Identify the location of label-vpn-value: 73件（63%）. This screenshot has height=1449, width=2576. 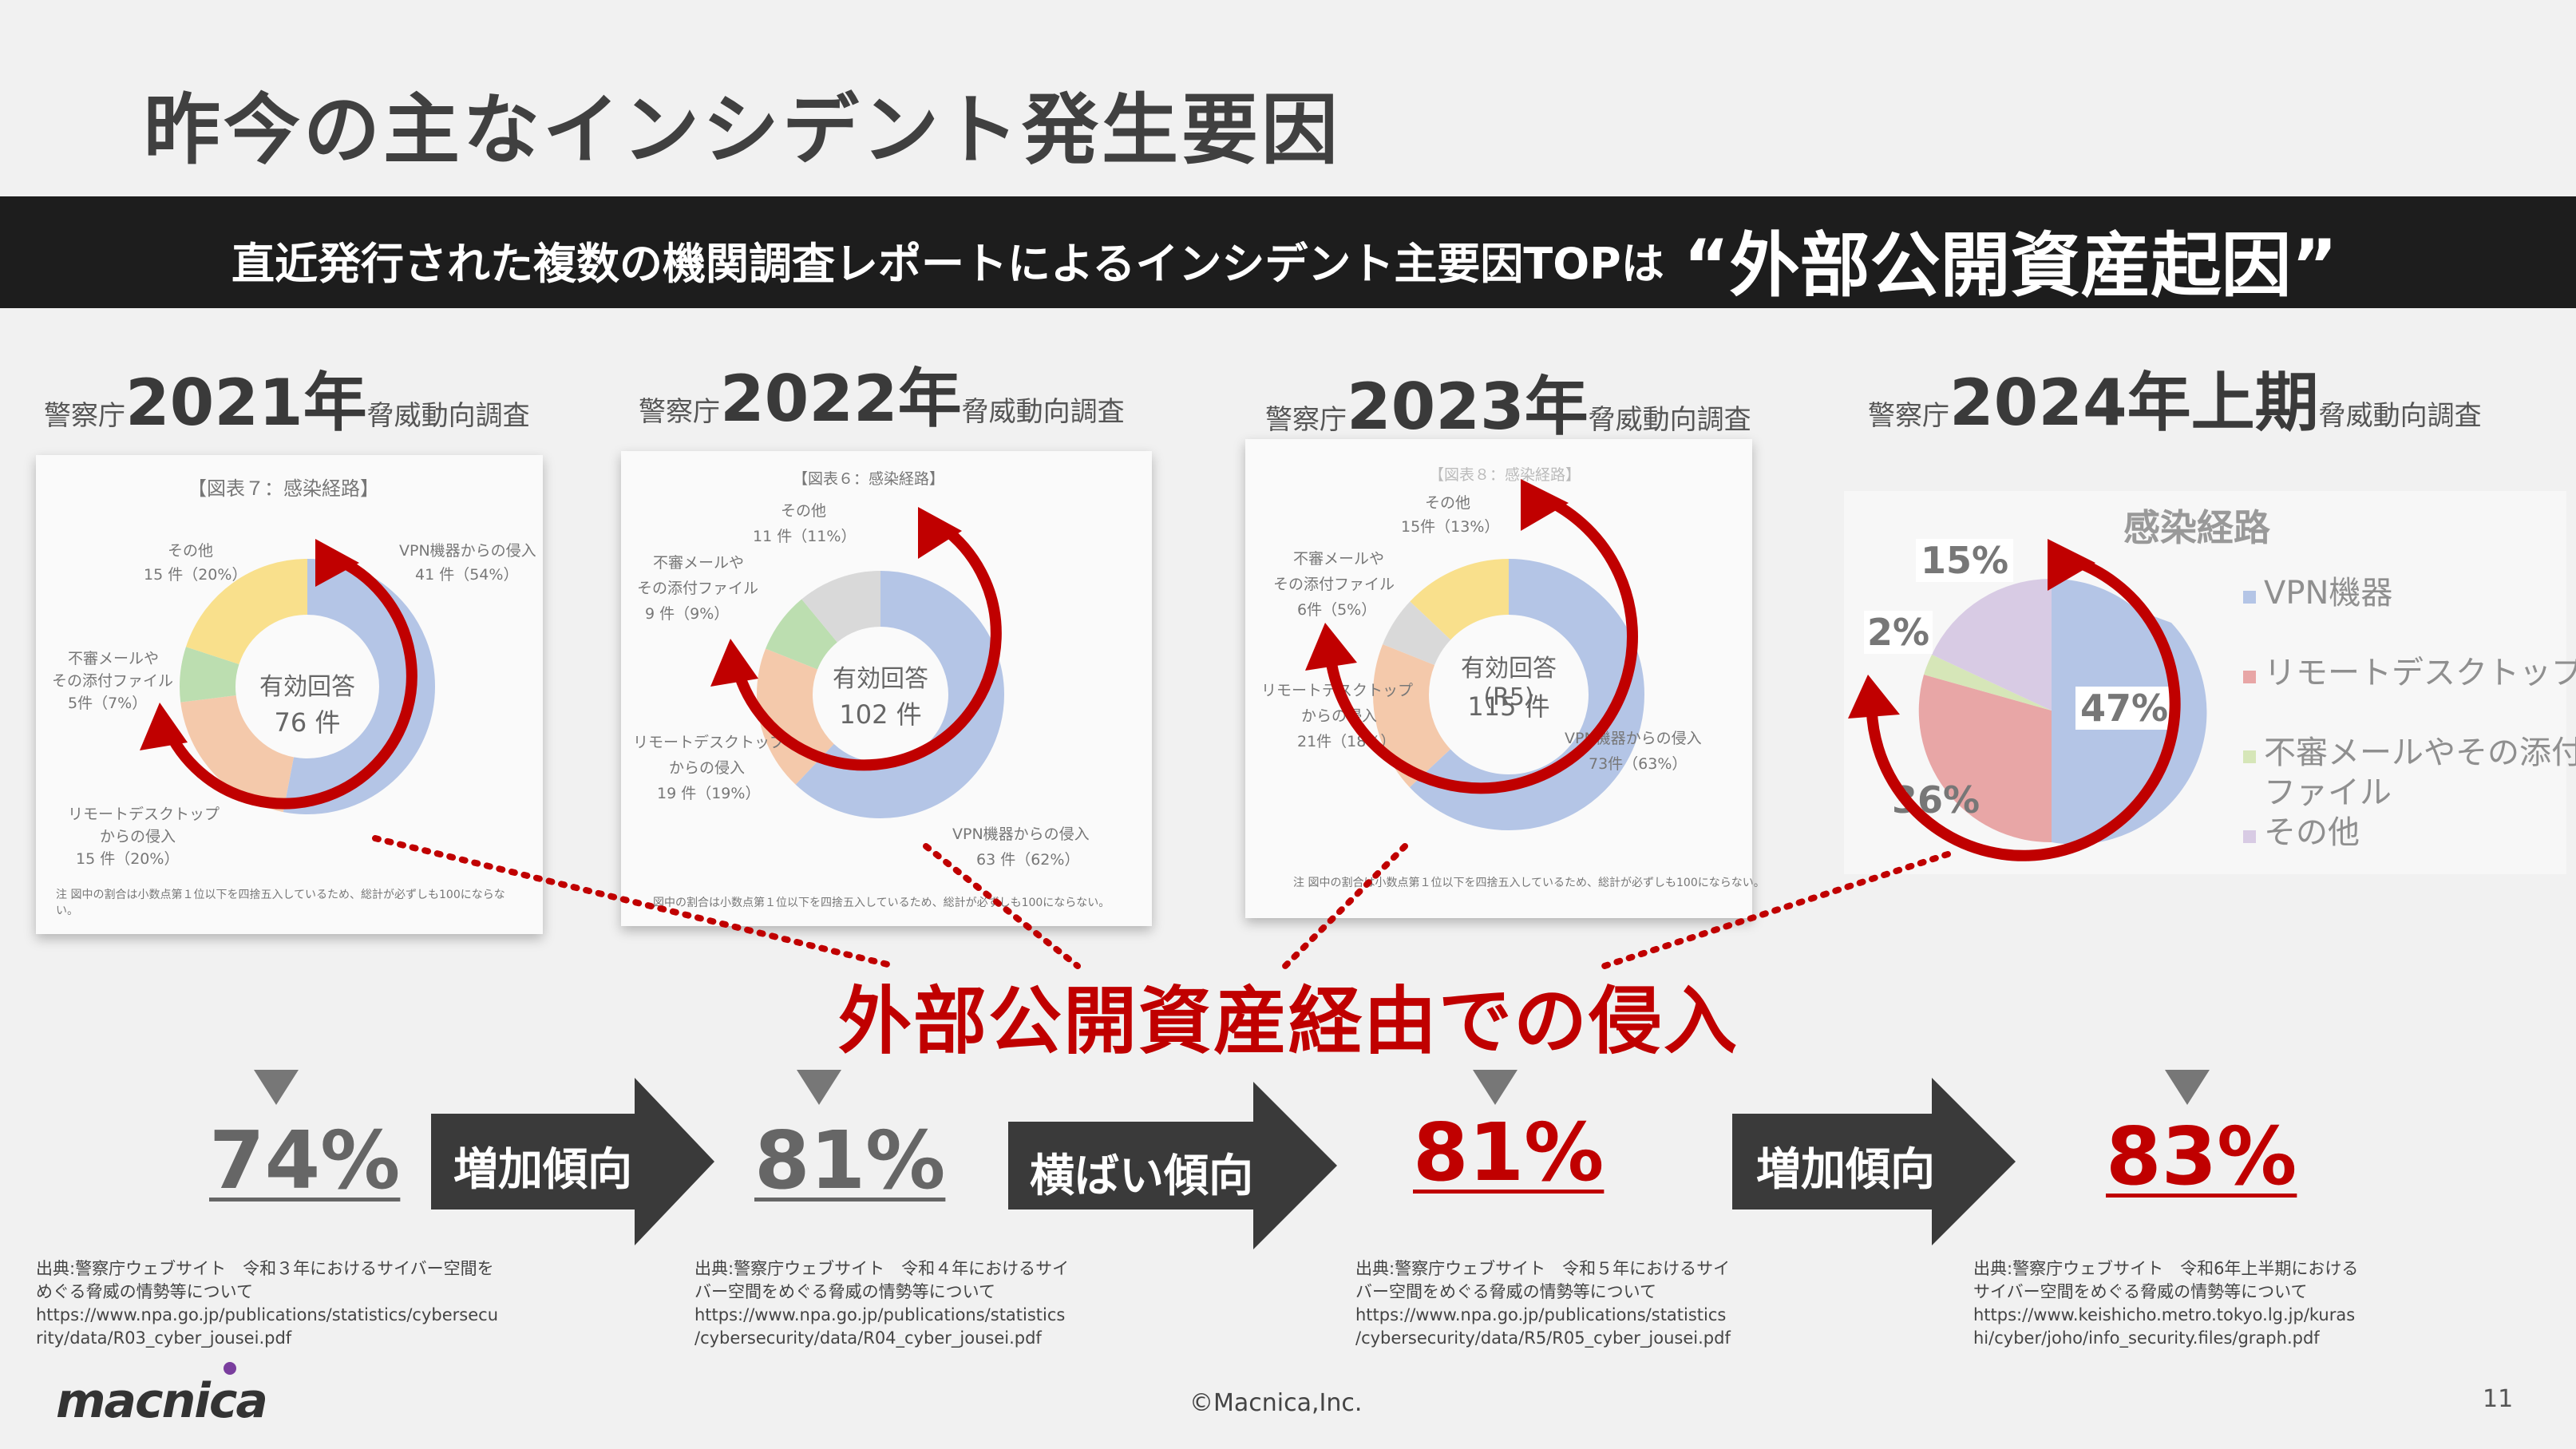
(1639, 764).